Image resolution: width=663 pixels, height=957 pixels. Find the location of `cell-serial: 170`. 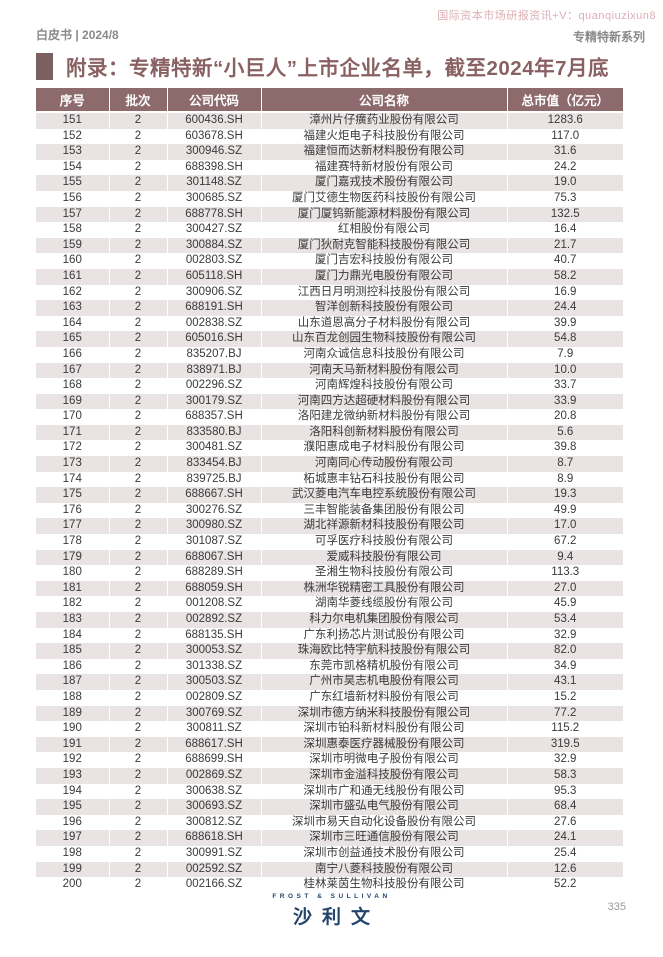

cell-serial: 170 is located at coordinates (73, 417).